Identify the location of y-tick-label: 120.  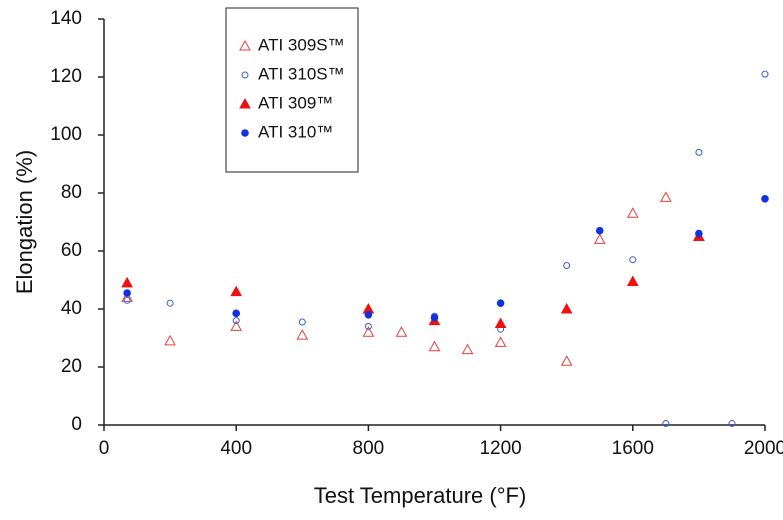
(66, 76).